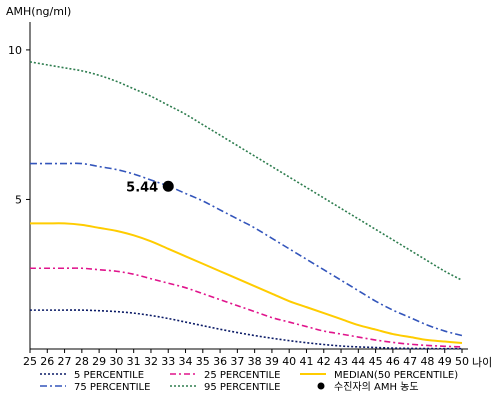  What do you see at coordinates (112, 387) in the screenshot?
I see `legend-label: 75 PERCENTILE` at bounding box center [112, 387].